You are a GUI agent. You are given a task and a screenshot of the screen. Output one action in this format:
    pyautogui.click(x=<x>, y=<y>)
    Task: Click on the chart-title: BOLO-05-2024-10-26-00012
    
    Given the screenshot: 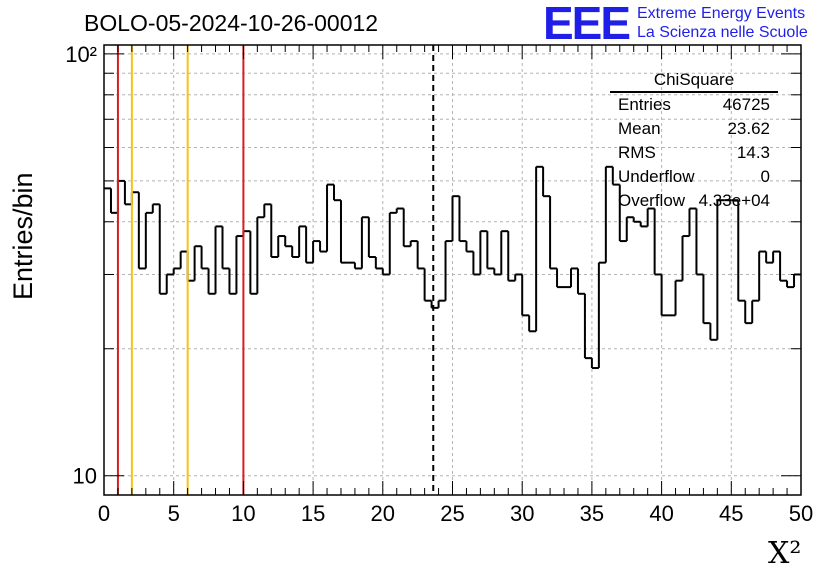 What is the action you would take?
    pyautogui.click(x=231, y=23)
    